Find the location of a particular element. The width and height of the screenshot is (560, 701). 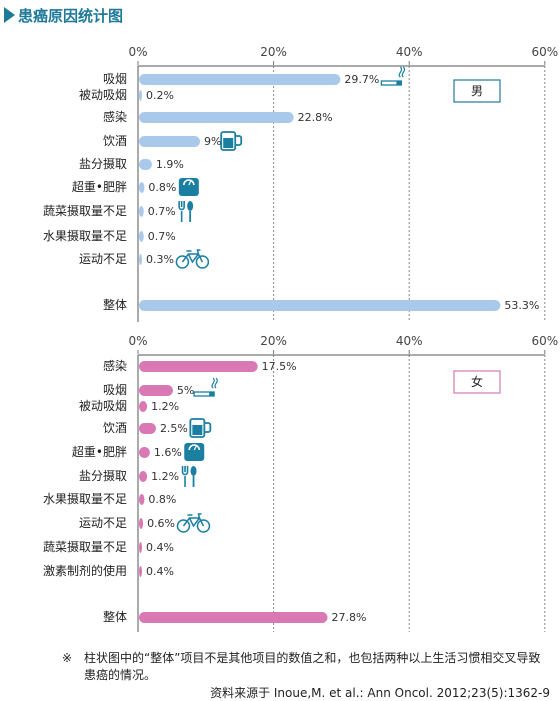

beer-mug-icon is located at coordinates (231, 141).